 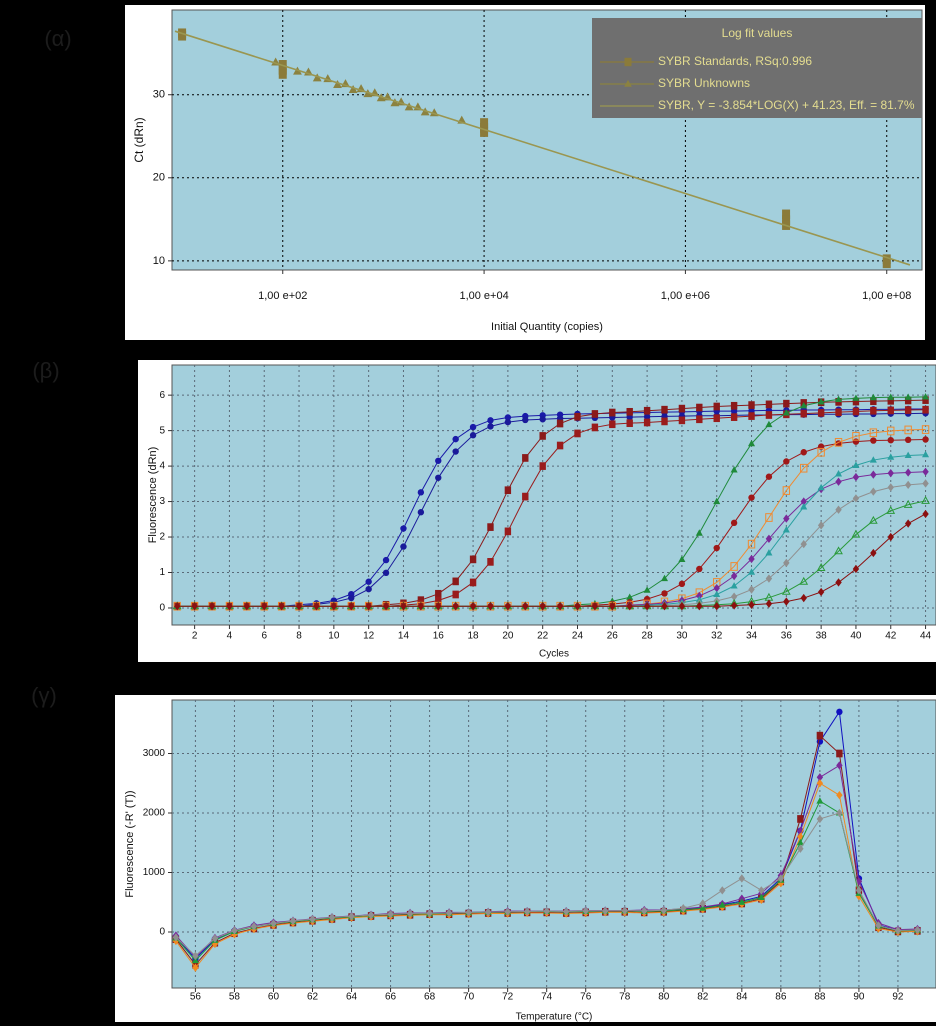 What do you see at coordinates (898, 997) in the screenshot?
I see `x-tick-label: 92` at bounding box center [898, 997].